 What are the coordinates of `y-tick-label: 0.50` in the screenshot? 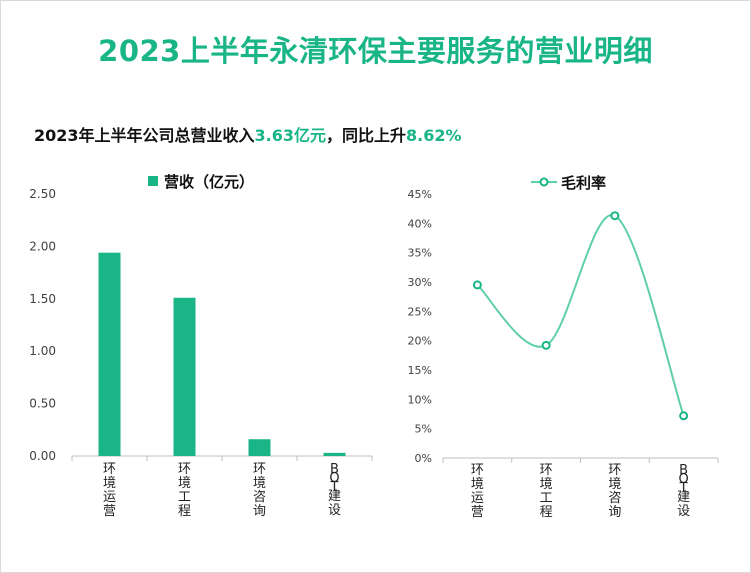 It's located at (42, 404).